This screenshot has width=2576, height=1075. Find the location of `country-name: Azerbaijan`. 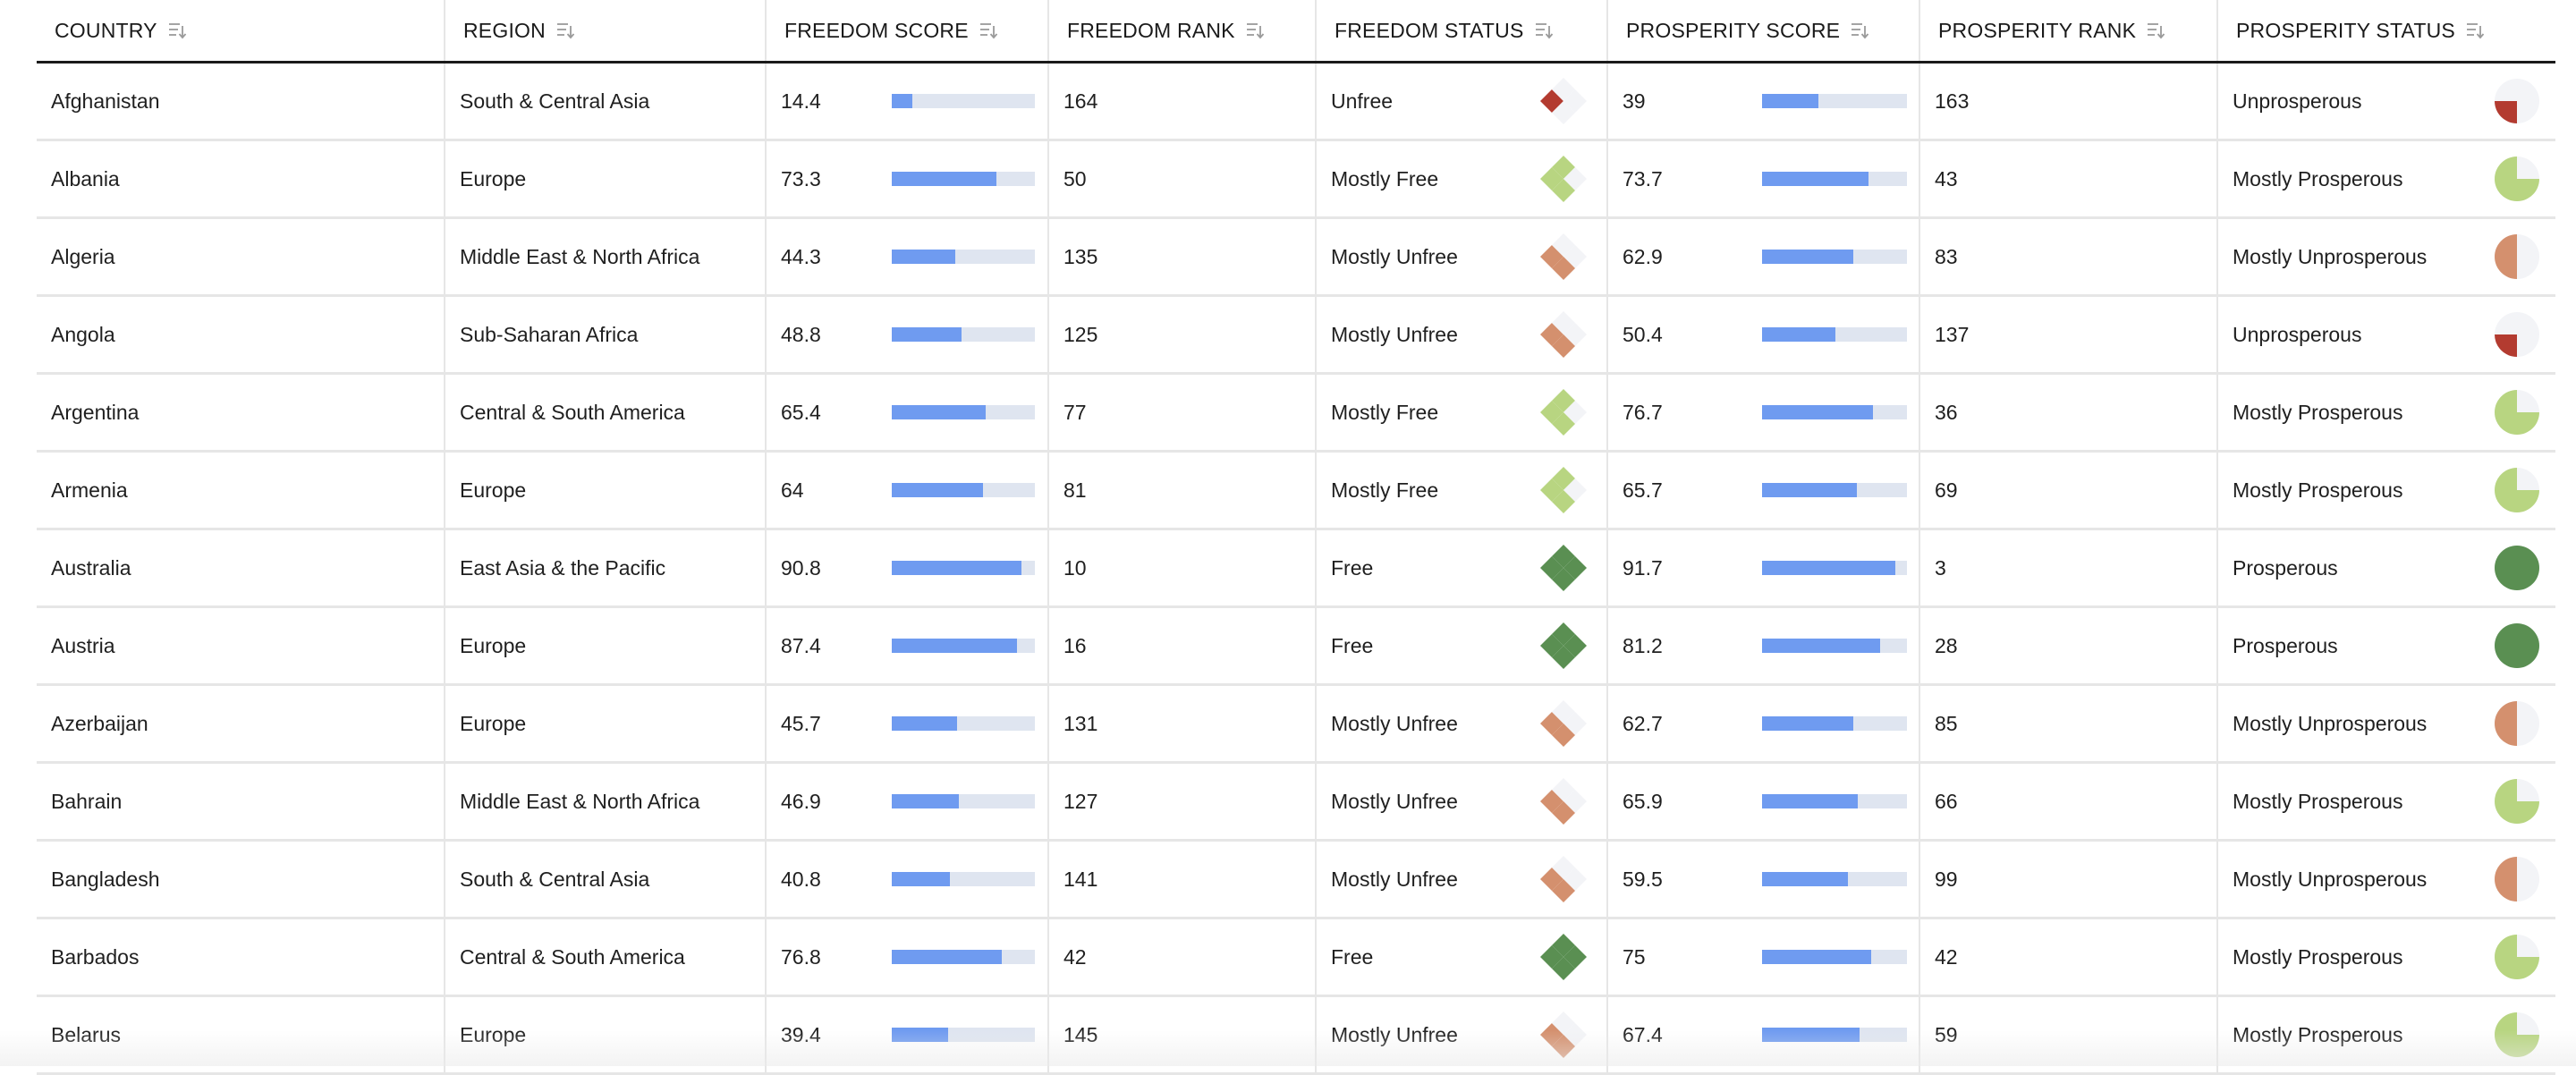

country-name: Azerbaijan is located at coordinates (99, 723).